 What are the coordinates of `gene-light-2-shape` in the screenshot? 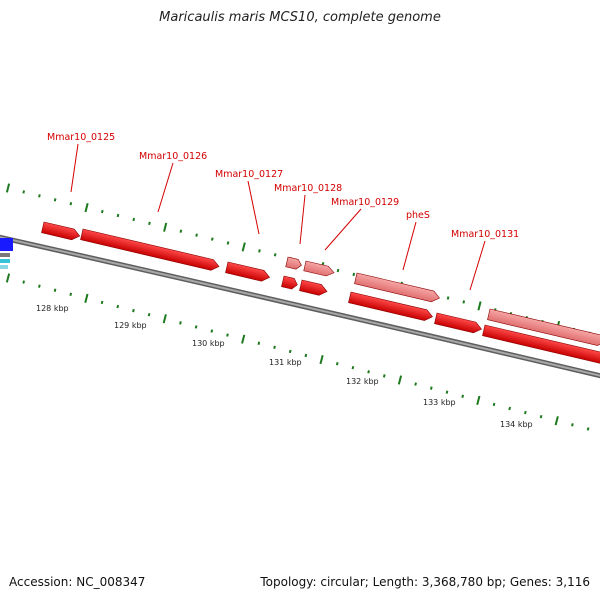 It's located at (319, 268).